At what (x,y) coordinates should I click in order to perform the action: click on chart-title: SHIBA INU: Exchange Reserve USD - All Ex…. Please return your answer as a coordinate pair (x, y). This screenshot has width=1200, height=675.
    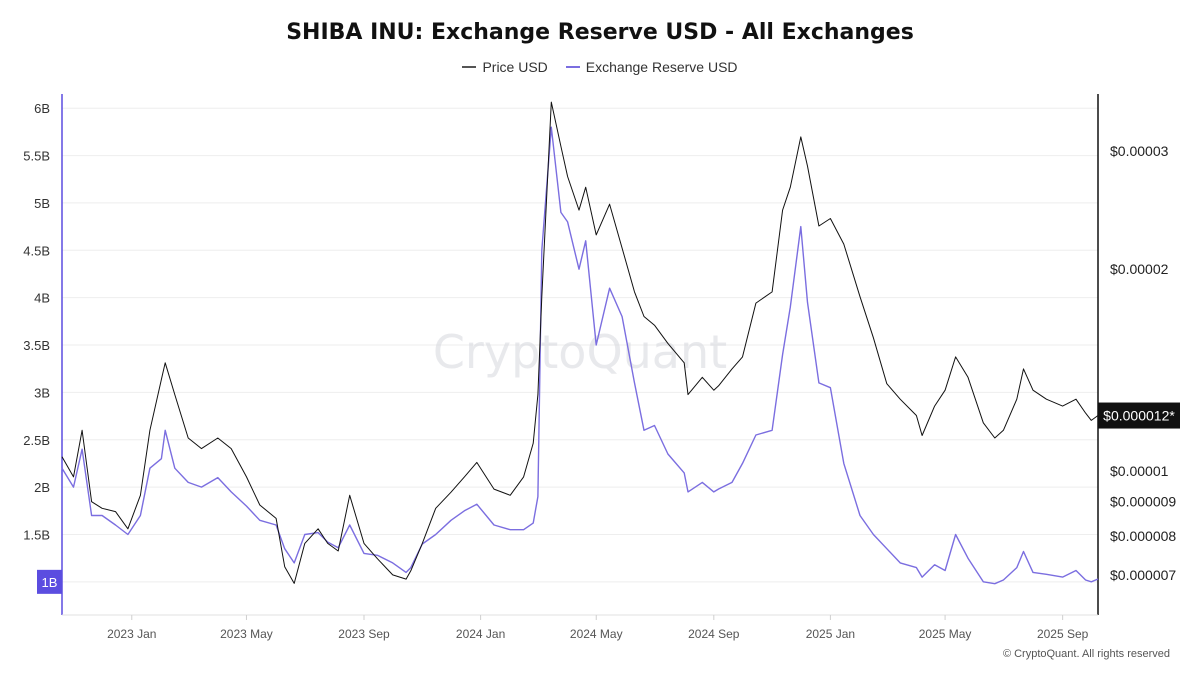
    Looking at the image, I should click on (600, 32).